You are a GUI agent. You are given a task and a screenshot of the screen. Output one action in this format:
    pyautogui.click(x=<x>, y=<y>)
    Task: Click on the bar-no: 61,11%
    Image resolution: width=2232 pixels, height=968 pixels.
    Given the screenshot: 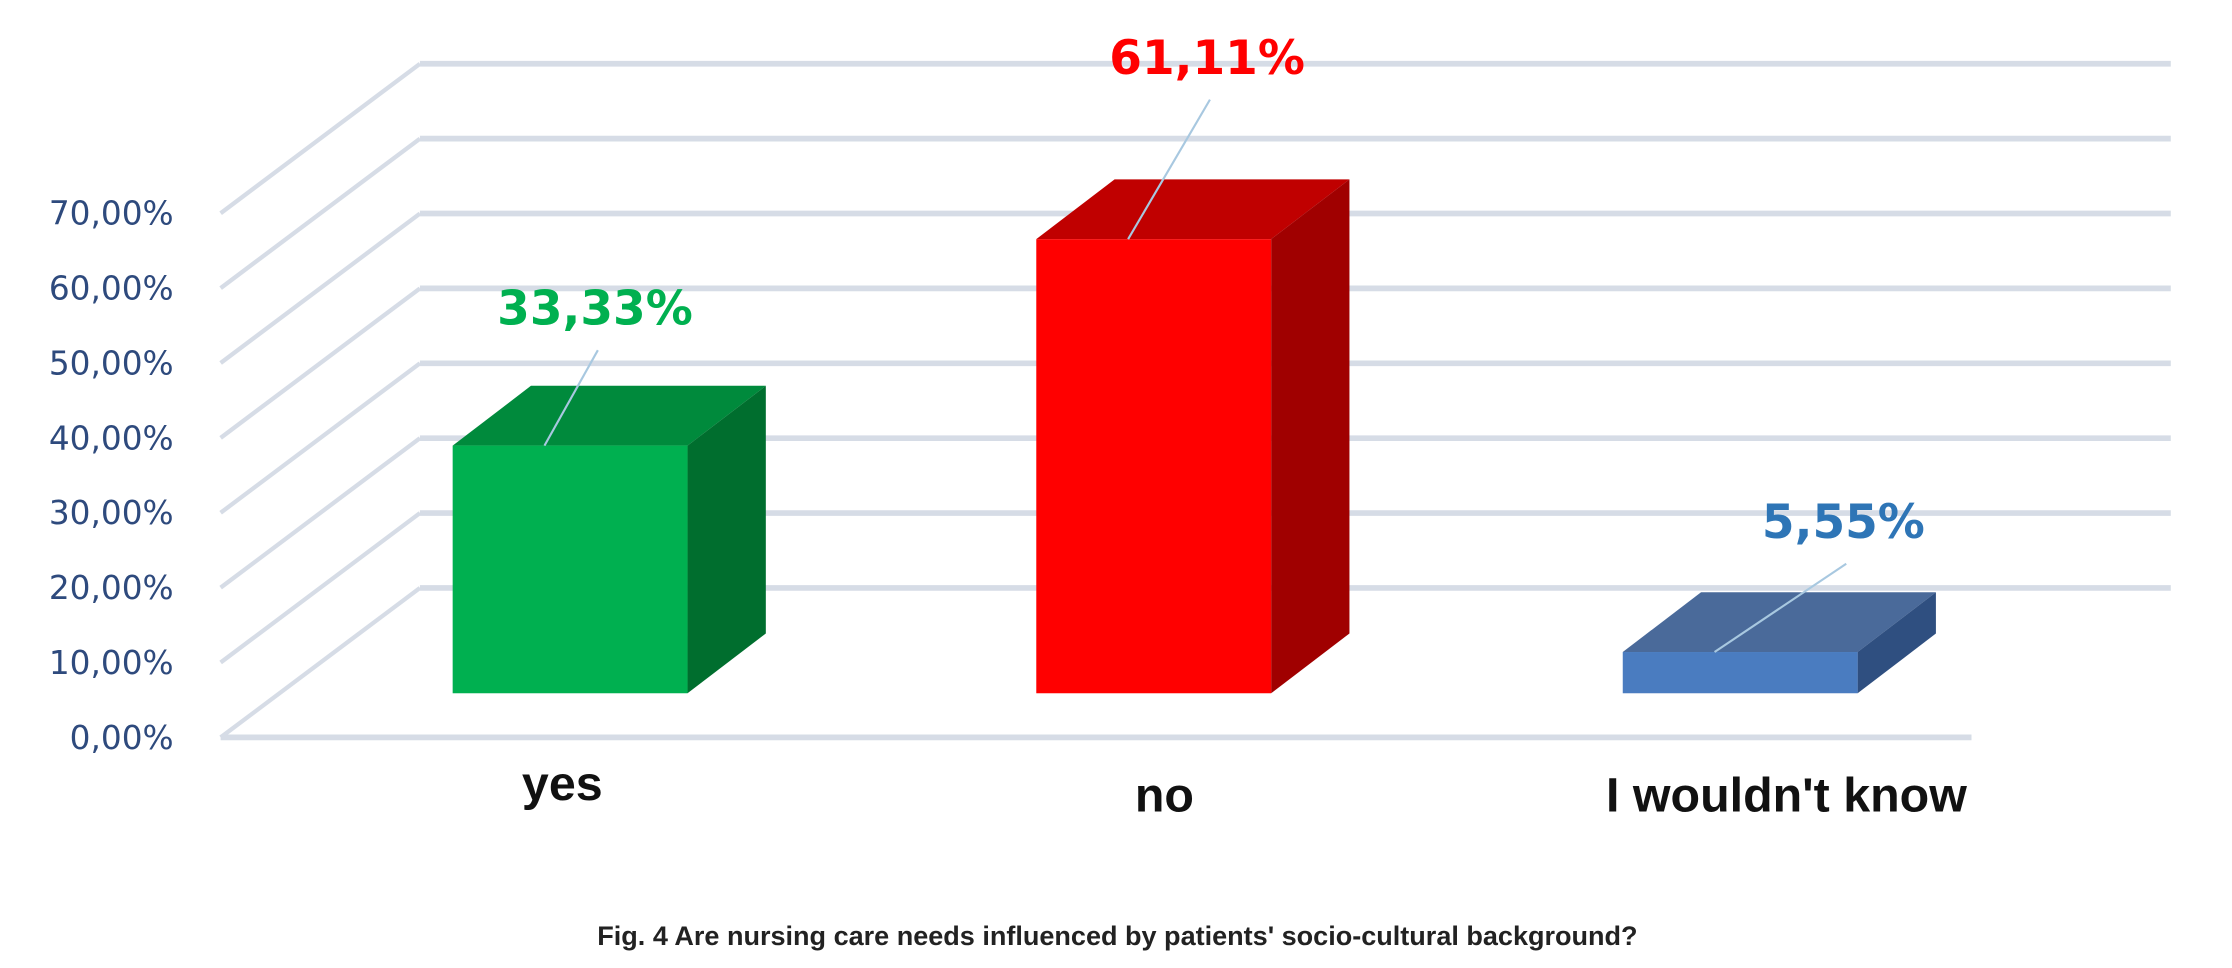 What is the action you would take?
    pyautogui.click(x=1193, y=362)
    